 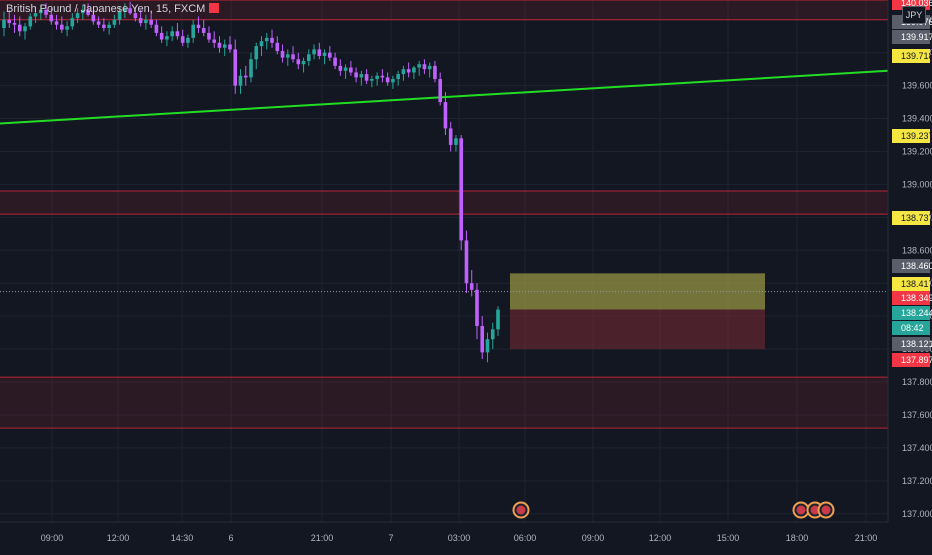 I want to click on symbol-title: British Pound / Japanese Yen, 15, FXCM, so click(x=113, y=9).